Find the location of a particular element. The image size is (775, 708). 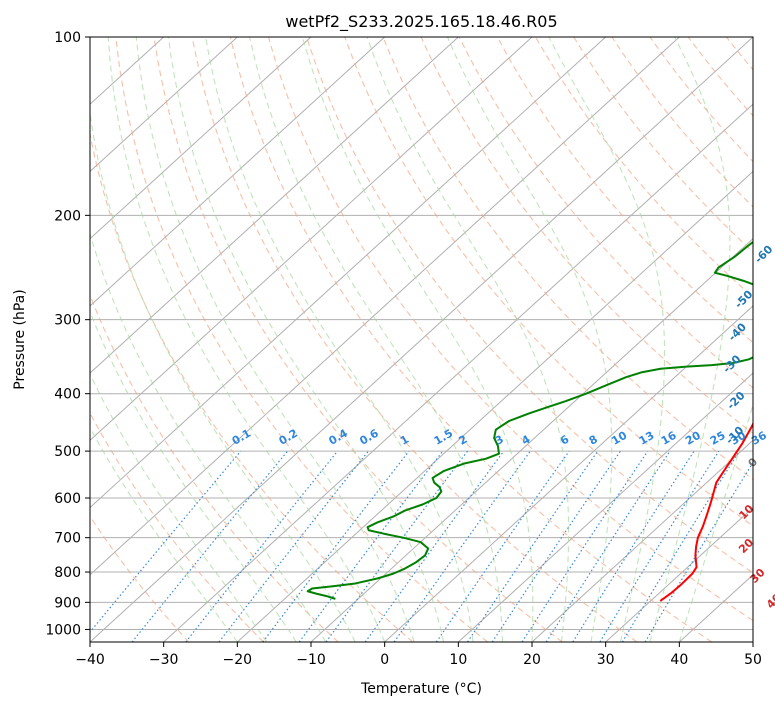

y-tick-label: 900 is located at coordinates (67, 603).